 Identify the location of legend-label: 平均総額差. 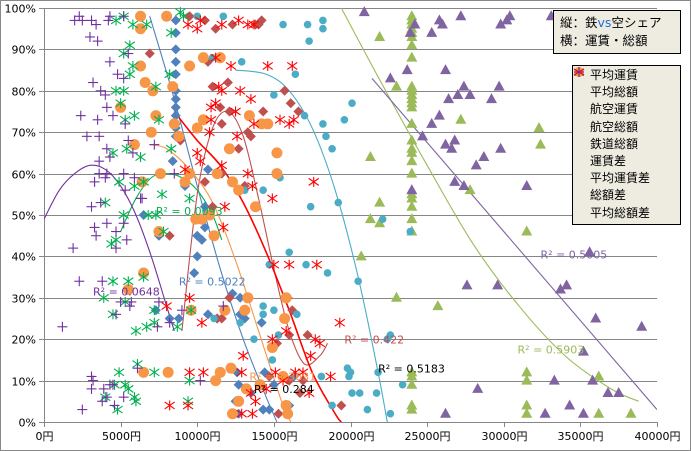
(620, 212).